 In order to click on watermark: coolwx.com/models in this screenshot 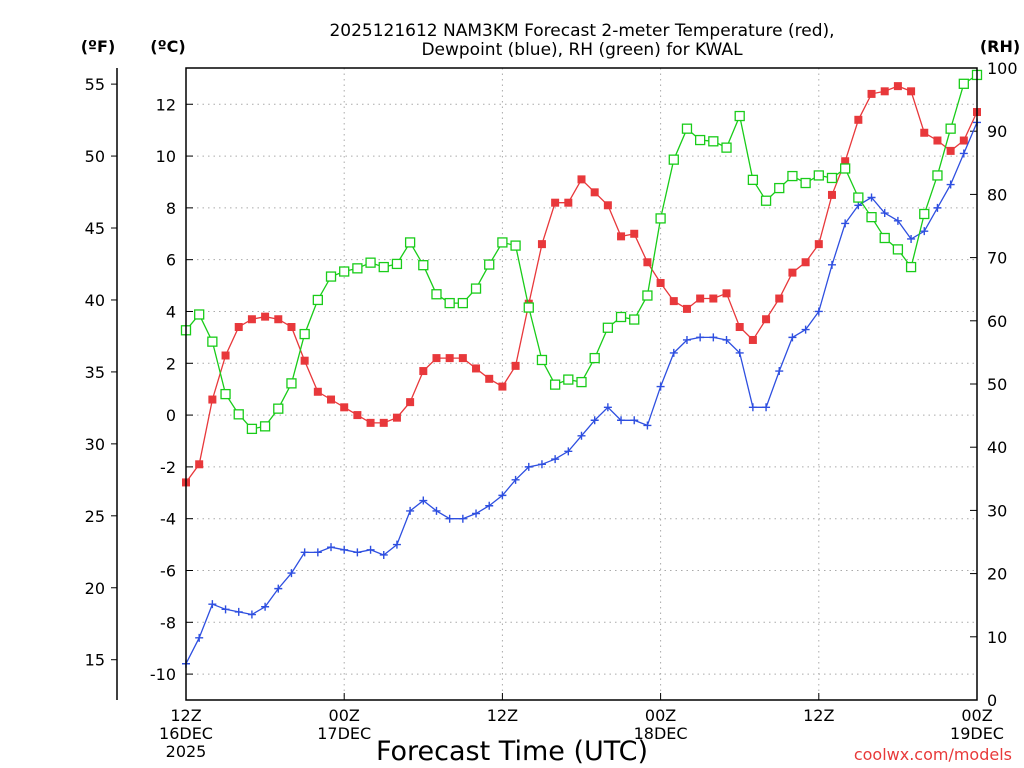, I will do `click(933, 754)`.